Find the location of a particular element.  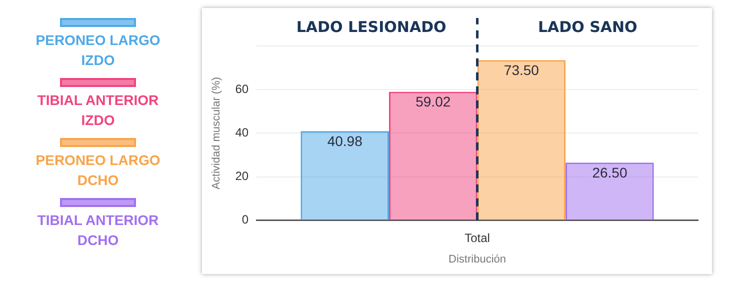

data-label: 59.02 is located at coordinates (433, 102).